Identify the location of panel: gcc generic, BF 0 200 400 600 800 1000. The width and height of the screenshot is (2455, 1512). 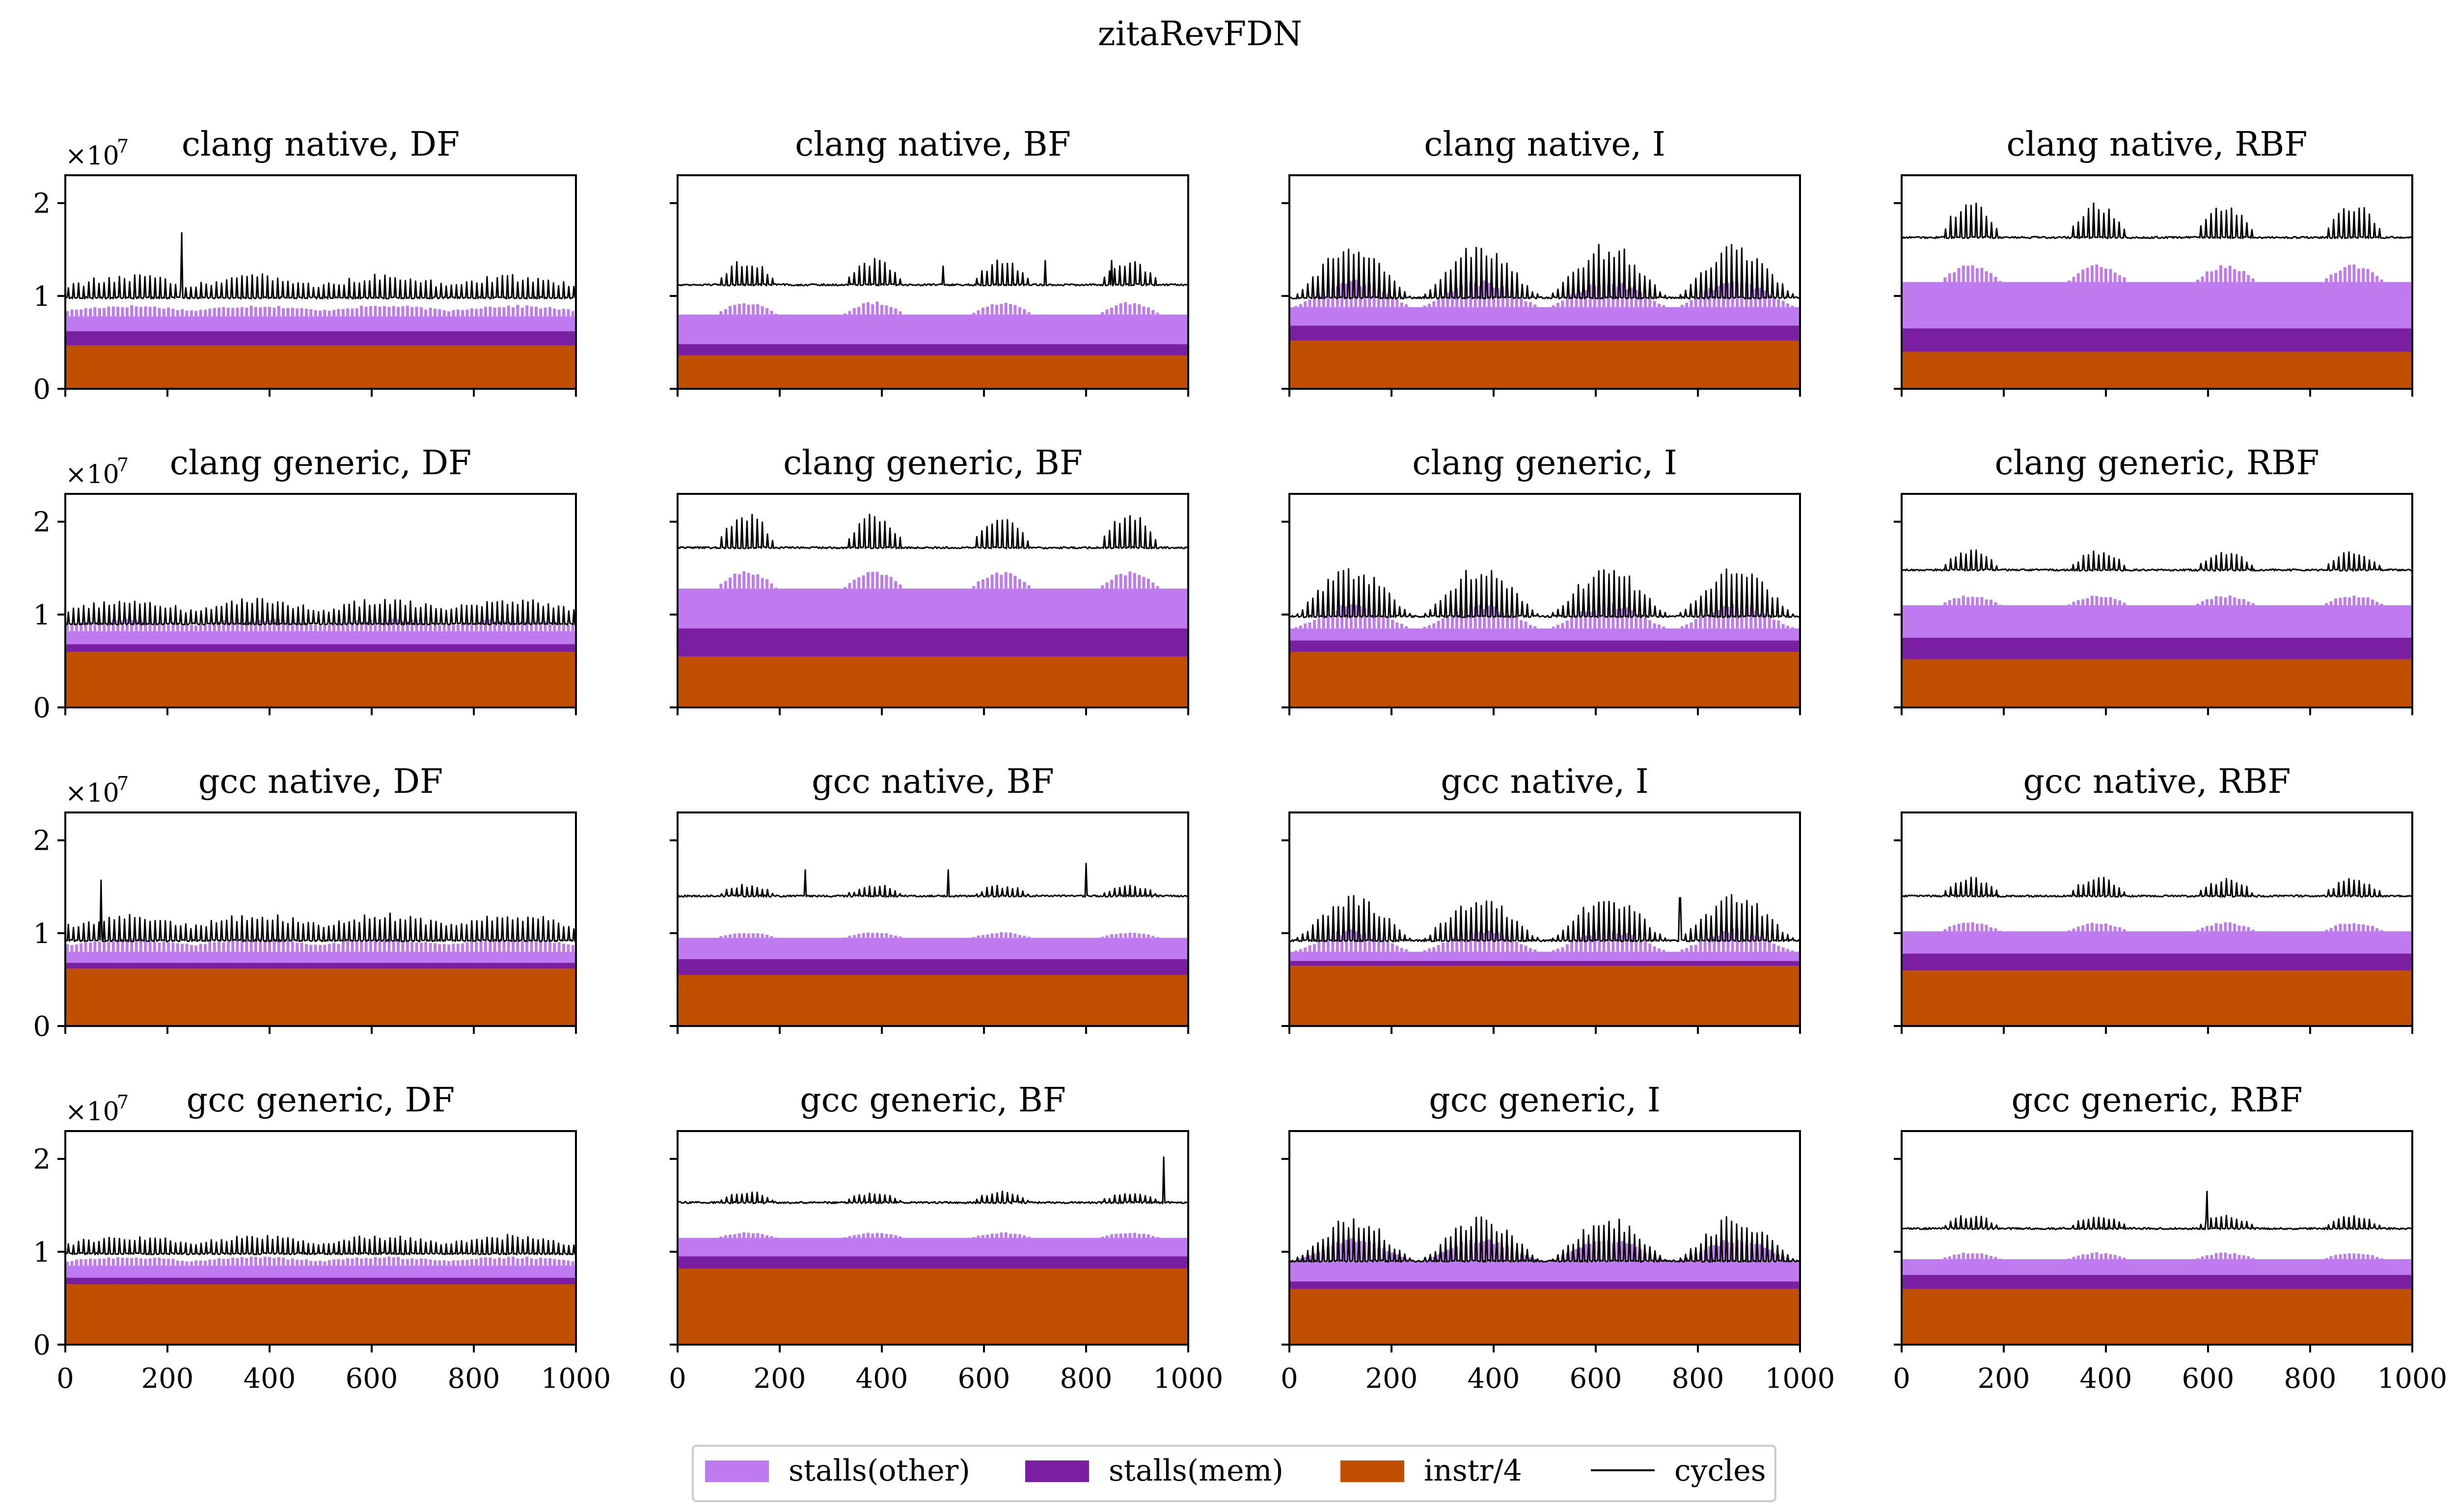
(946, 1238).